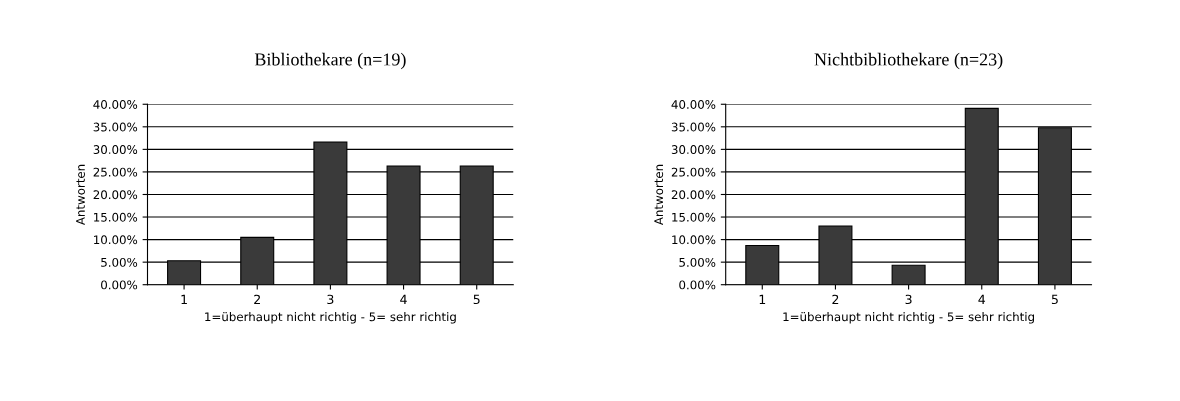 The image size is (1180, 401). I want to click on chart-title: Bibliothekare (n=19), so click(330, 61).